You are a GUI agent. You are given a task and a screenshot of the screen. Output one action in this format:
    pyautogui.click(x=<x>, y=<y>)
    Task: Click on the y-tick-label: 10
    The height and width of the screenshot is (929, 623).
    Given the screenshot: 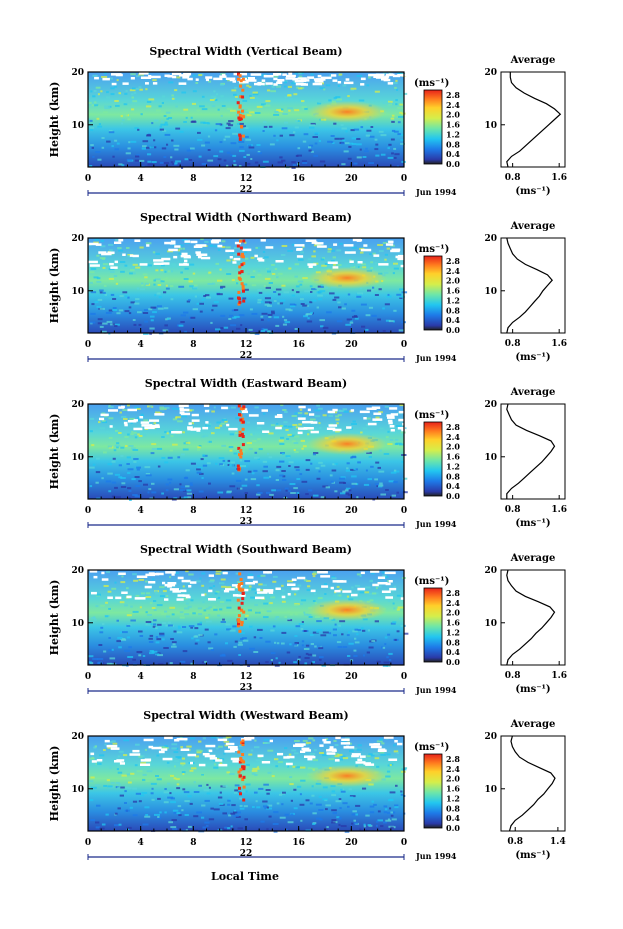 What is the action you would take?
    pyautogui.click(x=77, y=624)
    